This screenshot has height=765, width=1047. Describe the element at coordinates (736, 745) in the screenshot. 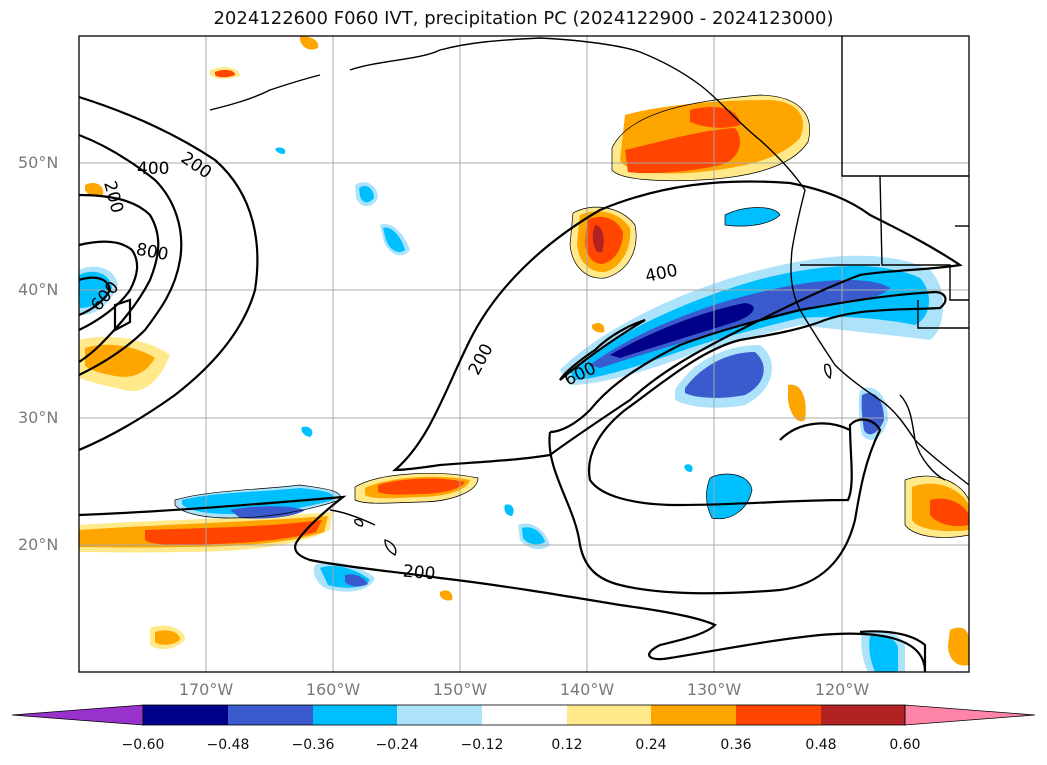

I see `colorbar-tick-label: 0.36` at that location.